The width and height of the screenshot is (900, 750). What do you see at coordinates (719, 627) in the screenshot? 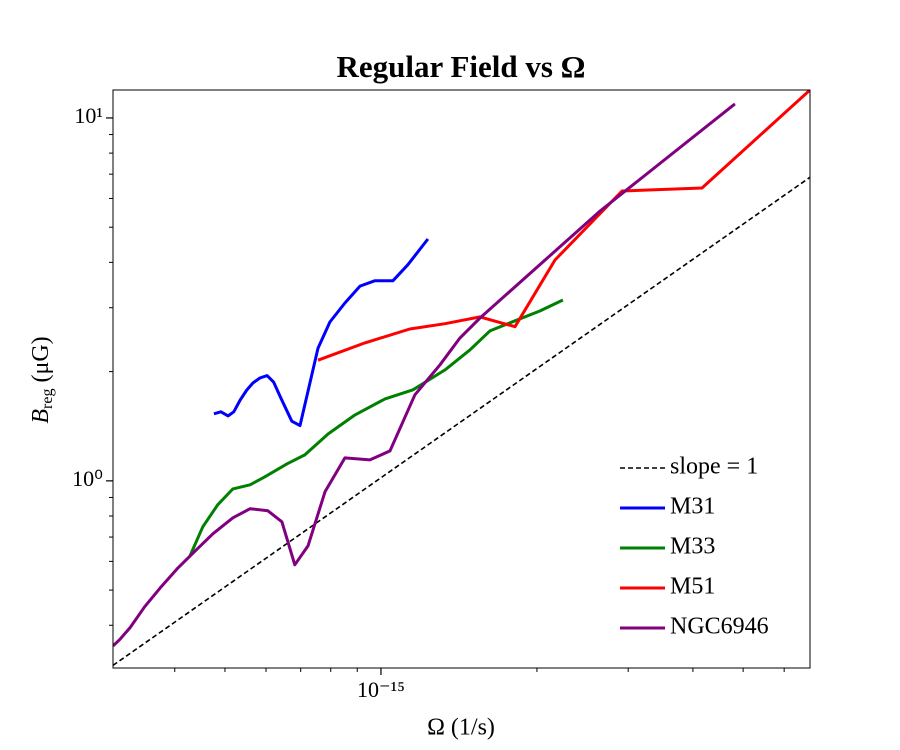
I see `legend-label: NGC6946` at bounding box center [719, 627].